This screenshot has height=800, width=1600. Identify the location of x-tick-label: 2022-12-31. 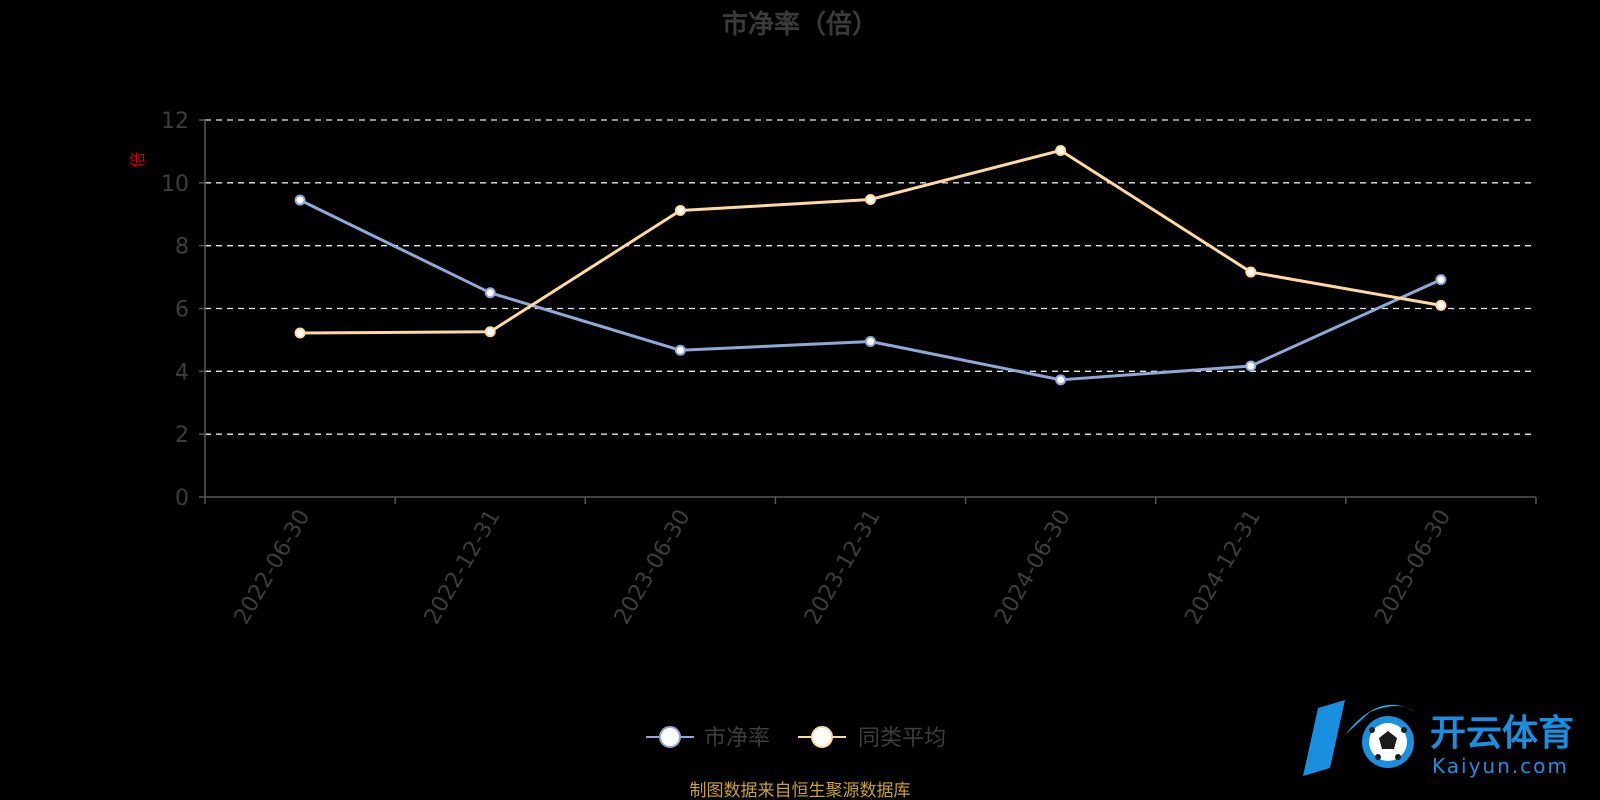
(463, 567).